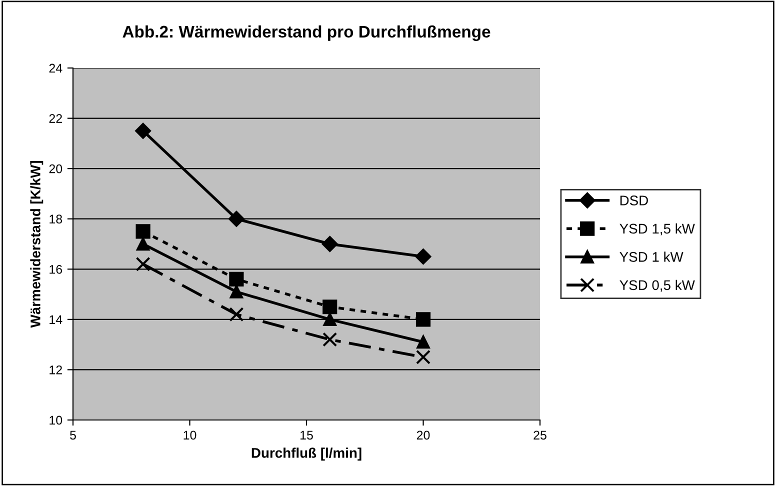 The image size is (776, 486). What do you see at coordinates (307, 454) in the screenshot?
I see `x-axis-title: Durchfluß [l/min]` at bounding box center [307, 454].